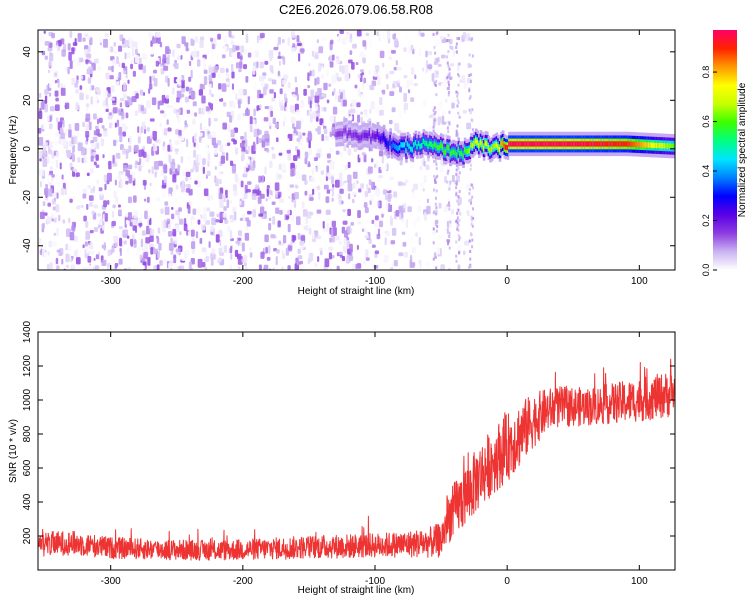  I want to click on colorbar-tick-label: 0.0, so click(706, 270).